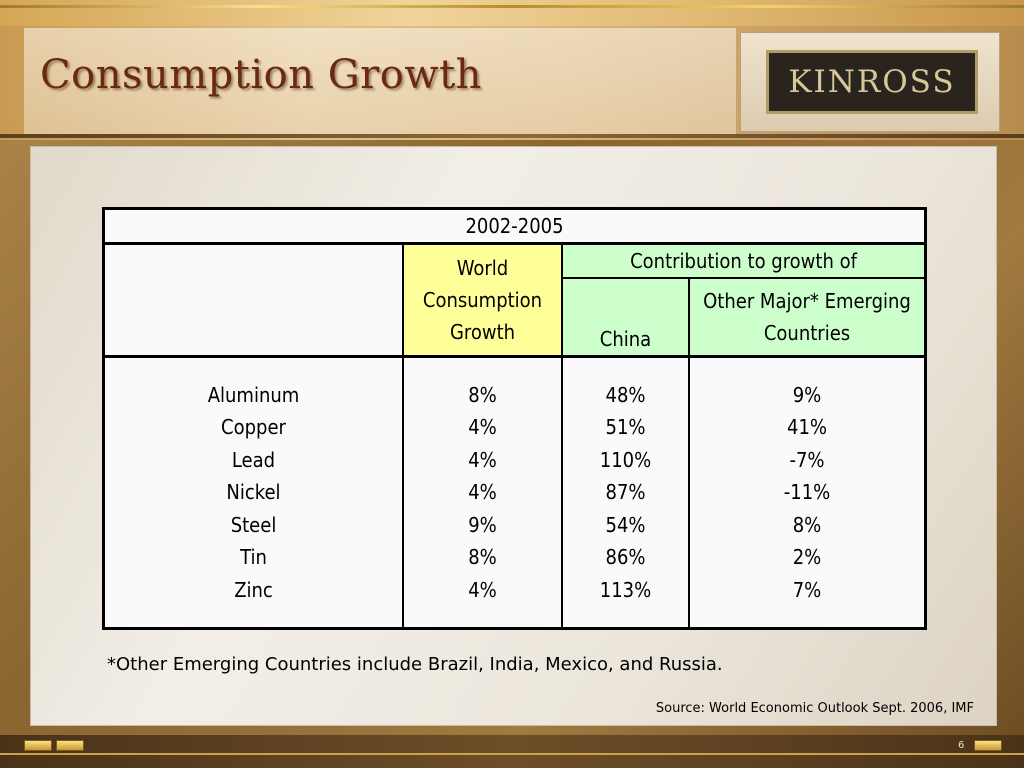  What do you see at coordinates (625, 317) in the screenshot?
I see `china-header: China` at bounding box center [625, 317].